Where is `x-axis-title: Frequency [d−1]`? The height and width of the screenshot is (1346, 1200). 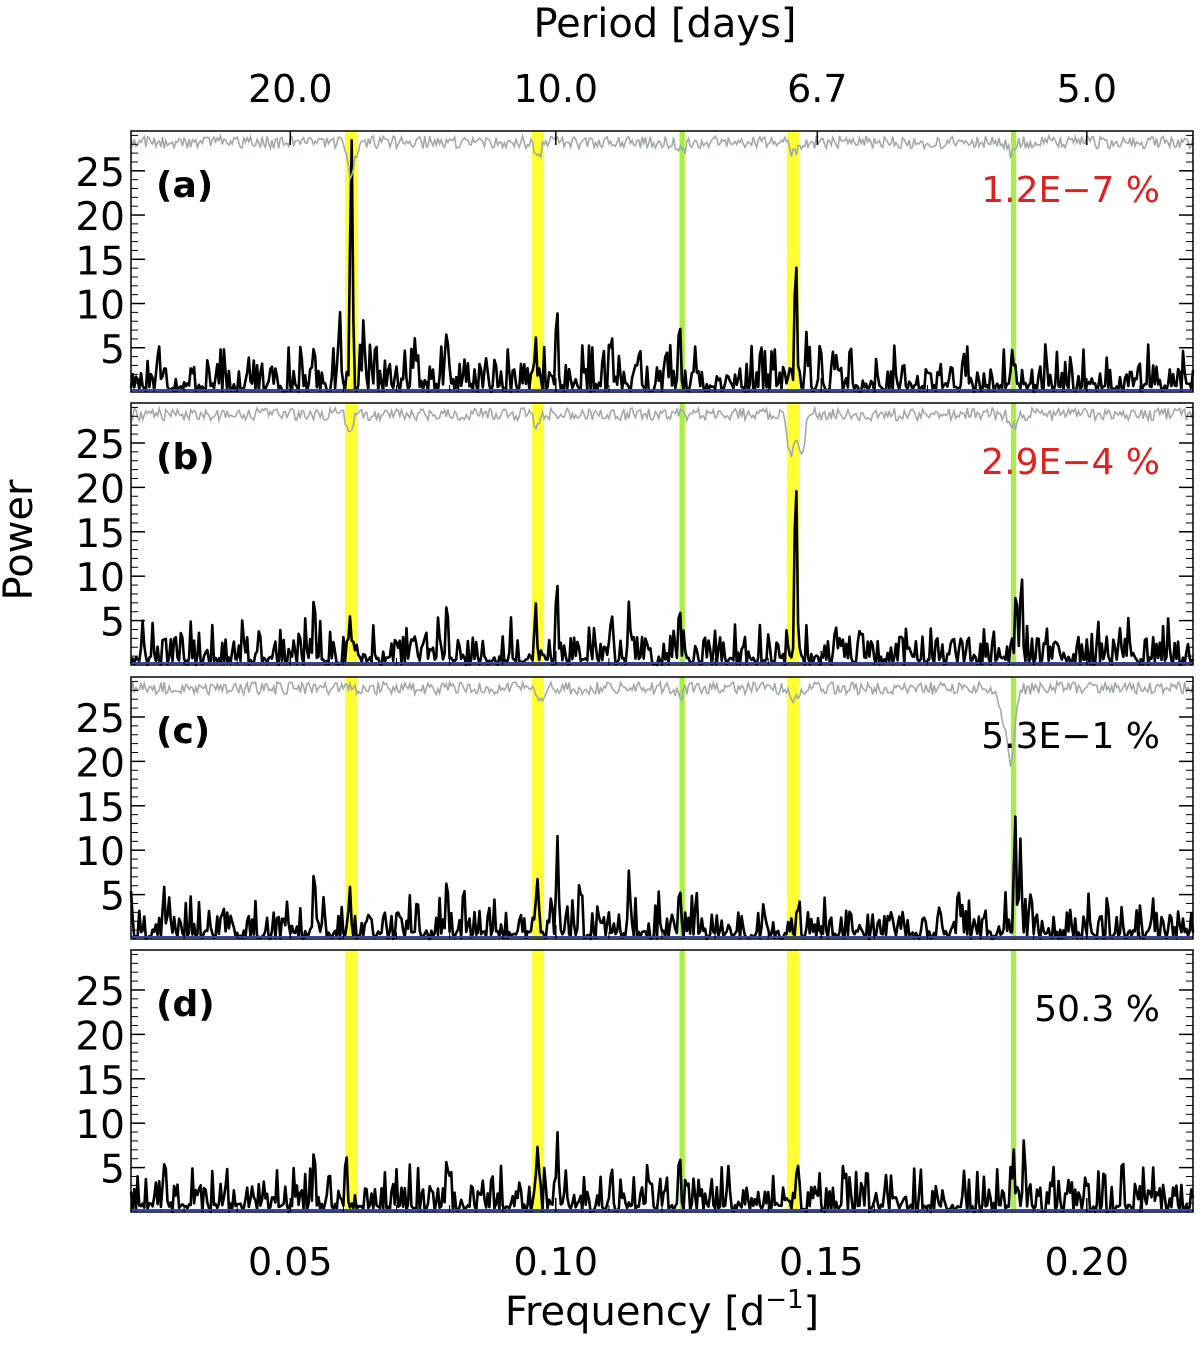
x-axis-title: Frequency [d−1] is located at coordinates (662, 1310).